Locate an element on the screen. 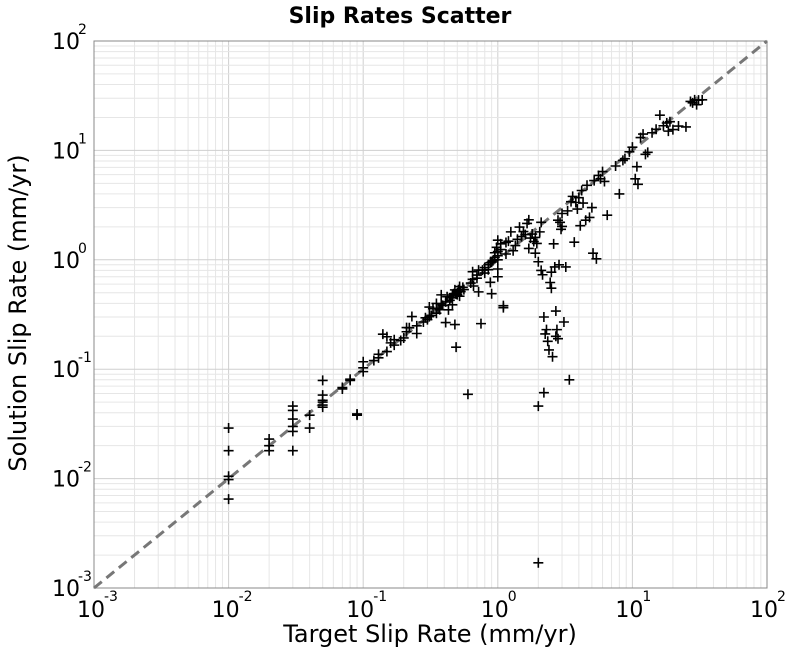 Image resolution: width=800 pixels, height=650 pixels. x-tick-exponent: 0 is located at coordinates (512, 597).